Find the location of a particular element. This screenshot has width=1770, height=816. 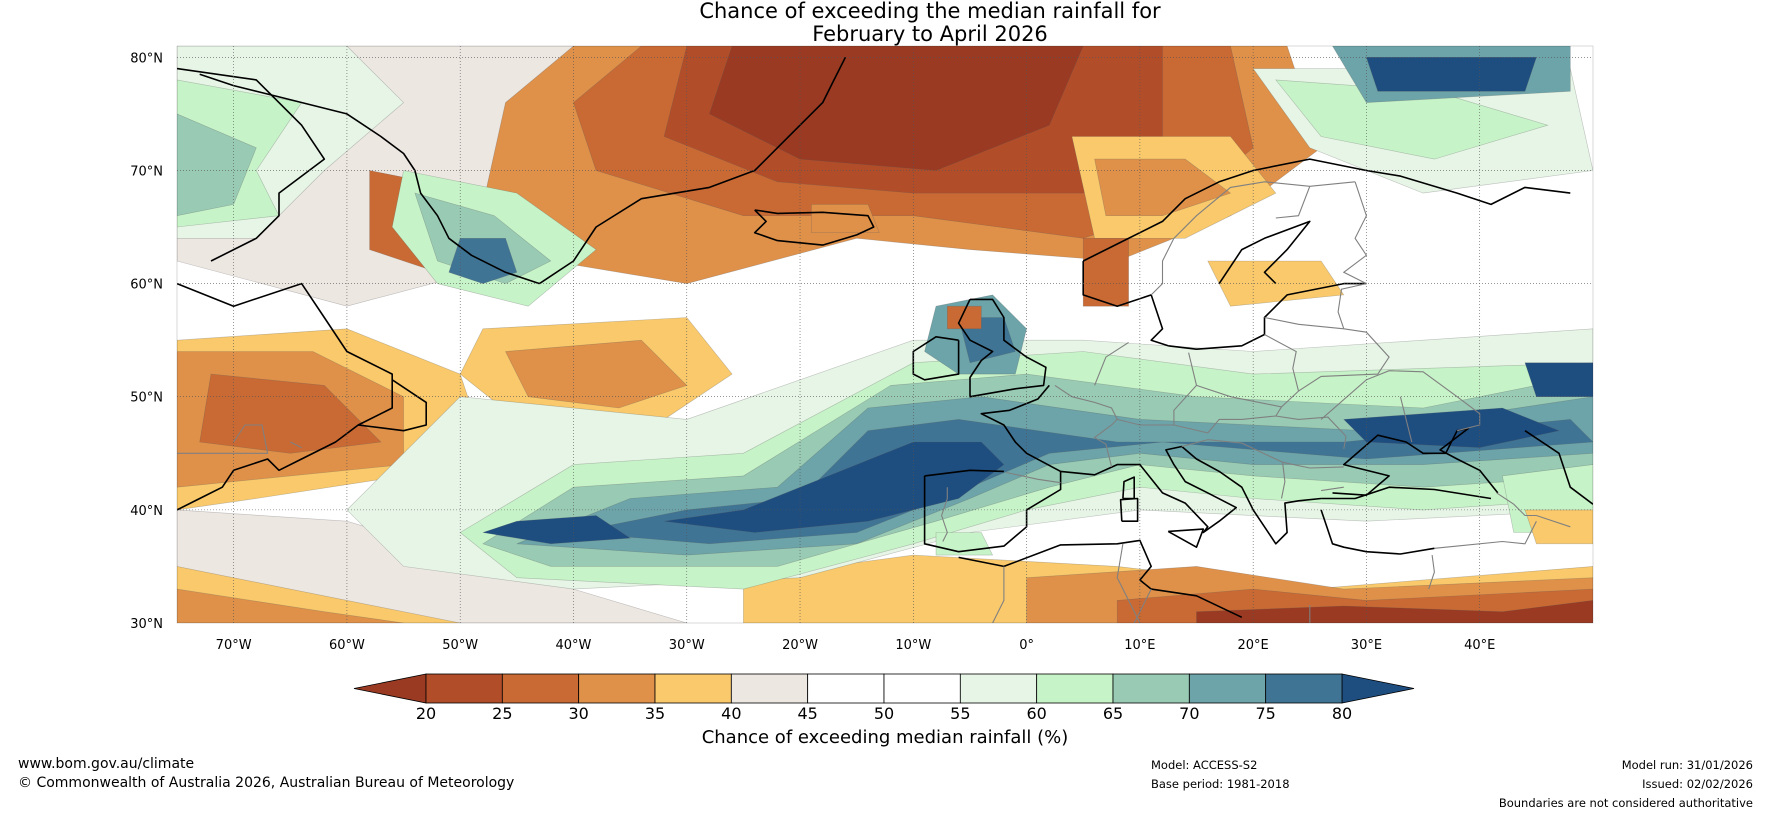

colorbar is located at coordinates (884, 688).